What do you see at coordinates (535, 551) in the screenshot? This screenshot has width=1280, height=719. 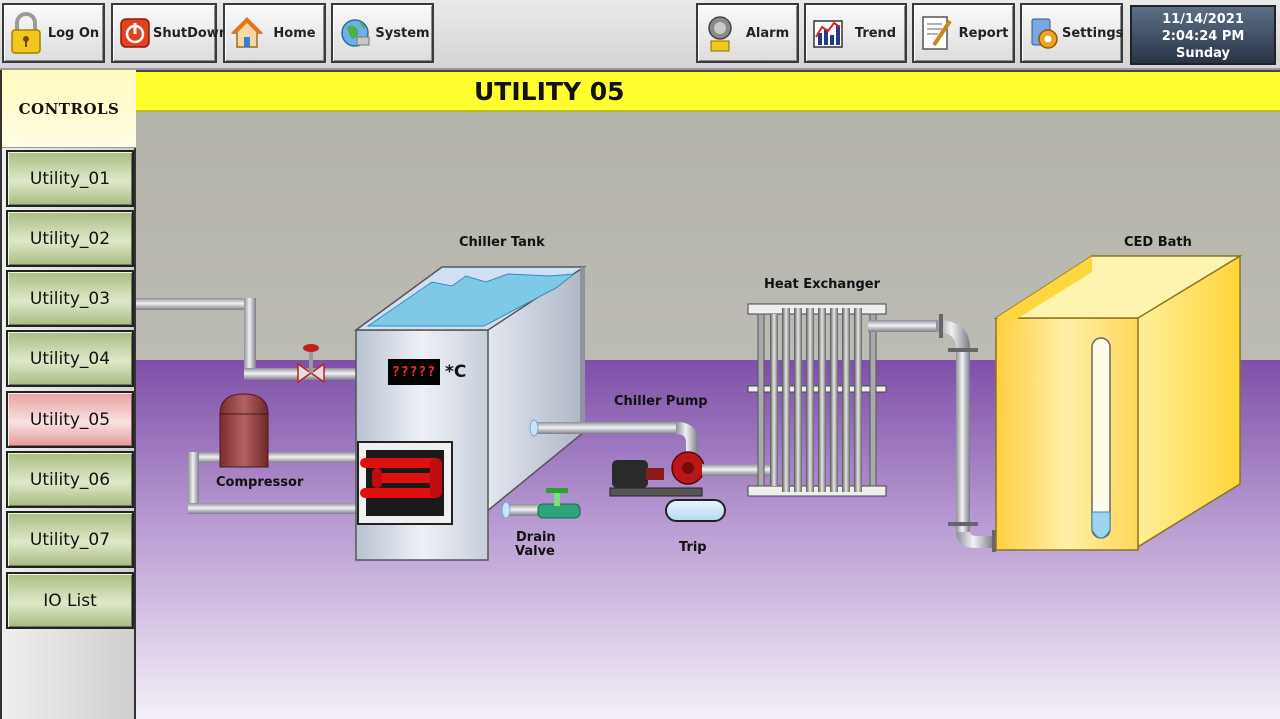 I see `drain-valve-label-line2: Valve` at bounding box center [535, 551].